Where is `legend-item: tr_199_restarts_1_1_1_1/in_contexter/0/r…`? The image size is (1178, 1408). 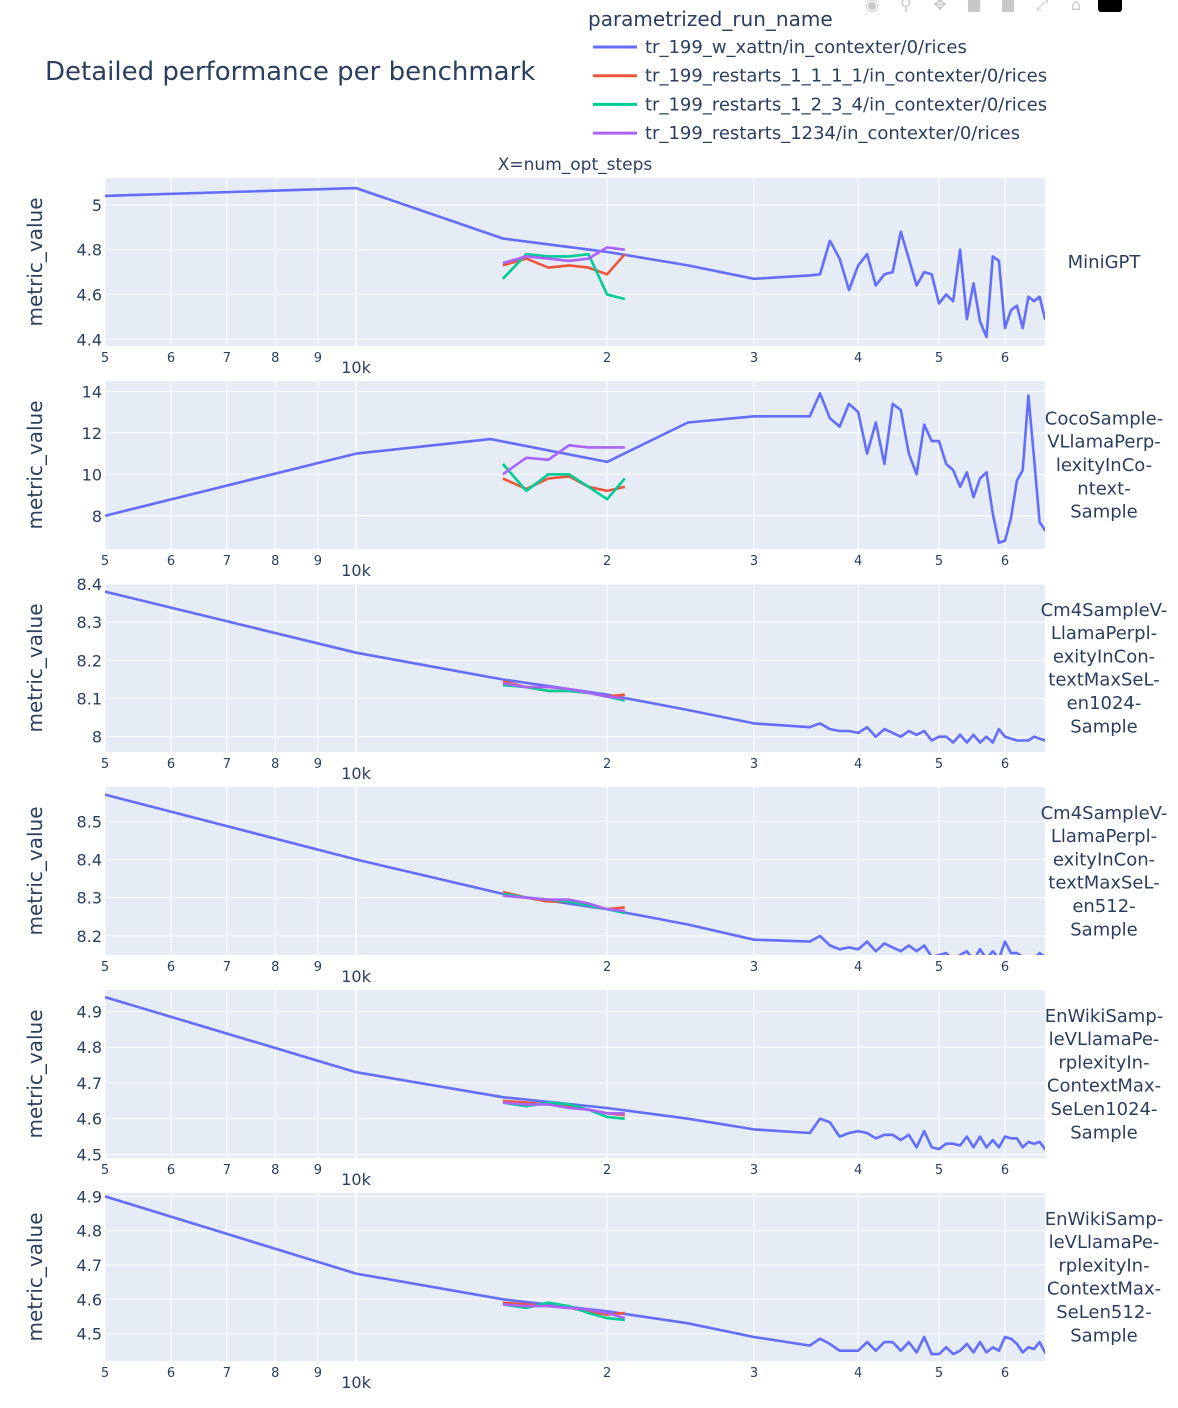 legend-item: tr_199_restarts_1_1_1_1/in_contexter/0/r… is located at coordinates (820, 76).